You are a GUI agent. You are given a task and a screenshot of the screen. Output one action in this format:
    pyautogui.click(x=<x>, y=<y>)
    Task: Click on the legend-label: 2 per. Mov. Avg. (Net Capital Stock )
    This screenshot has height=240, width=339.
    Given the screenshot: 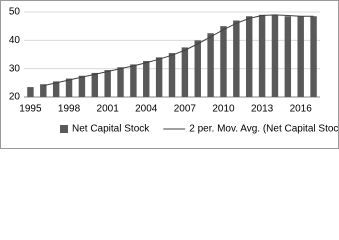 What is the action you would take?
    pyautogui.click(x=264, y=129)
    